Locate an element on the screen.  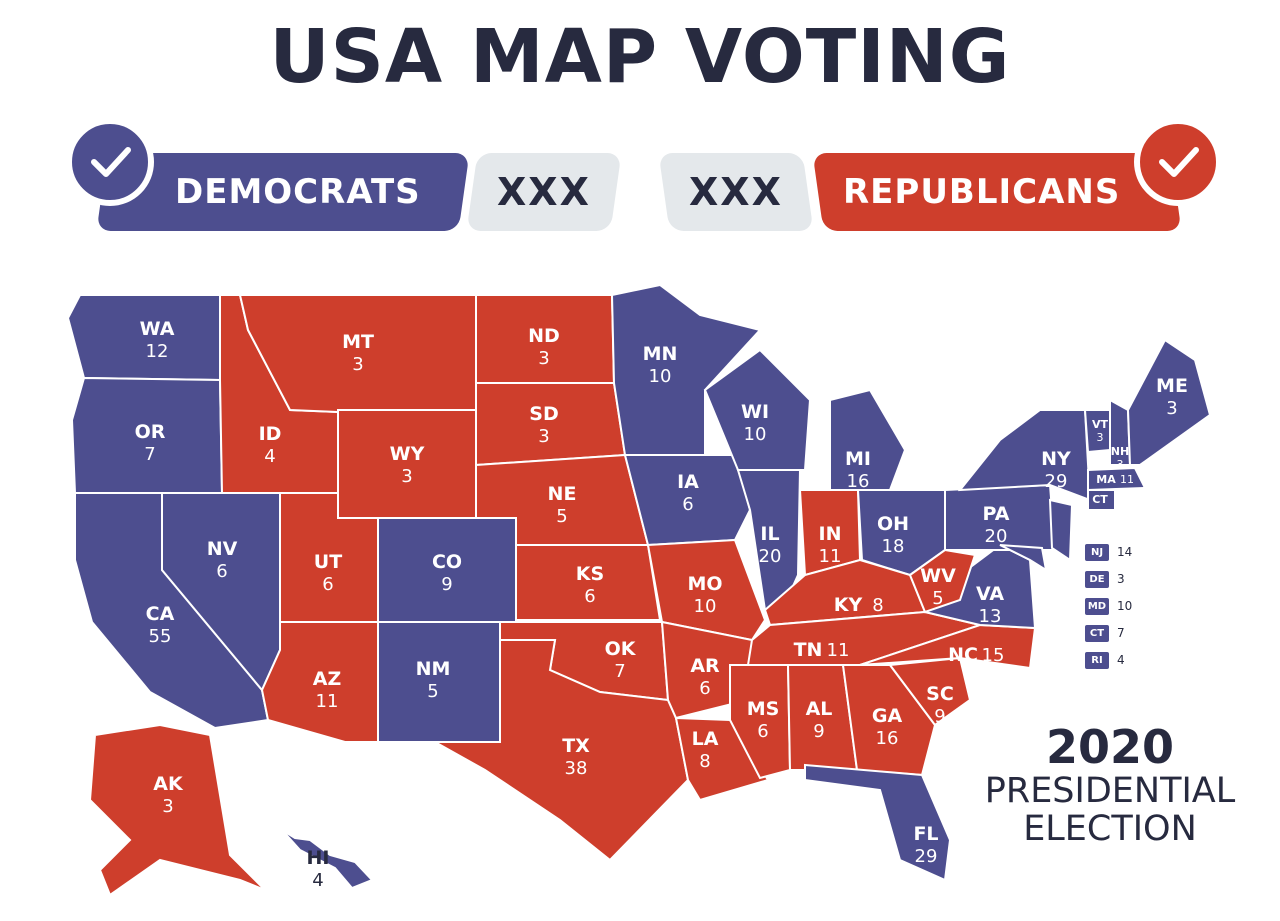
state-votes-nd: 3 is located at coordinates (543, 358).